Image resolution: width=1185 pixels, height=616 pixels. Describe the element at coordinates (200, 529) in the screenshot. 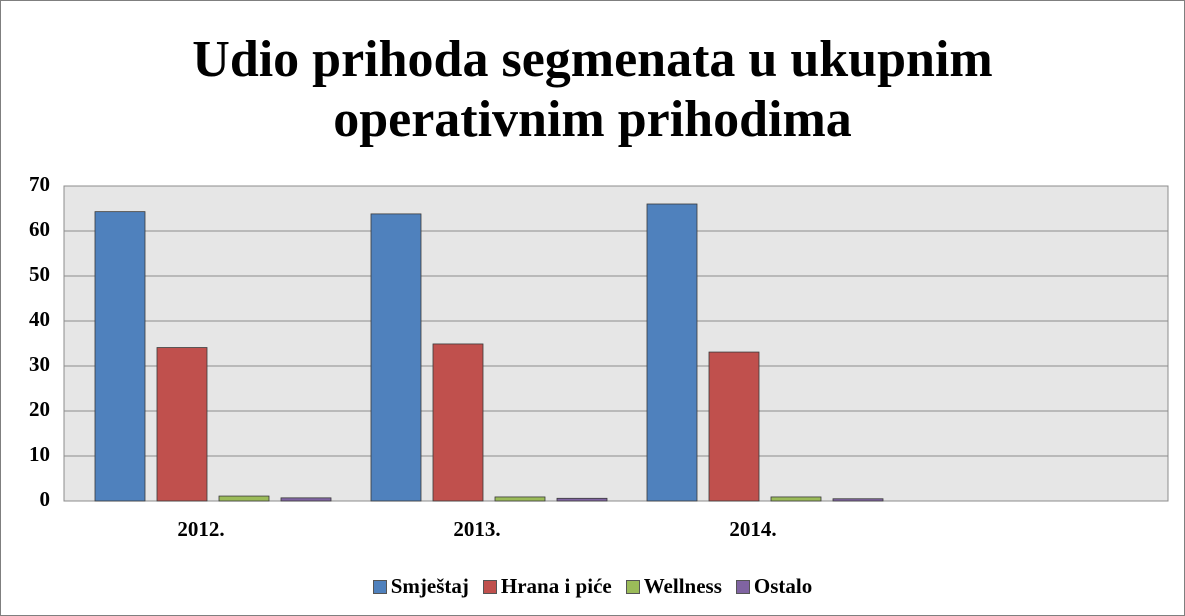

I see `x-tick-label: 2012.` at that location.